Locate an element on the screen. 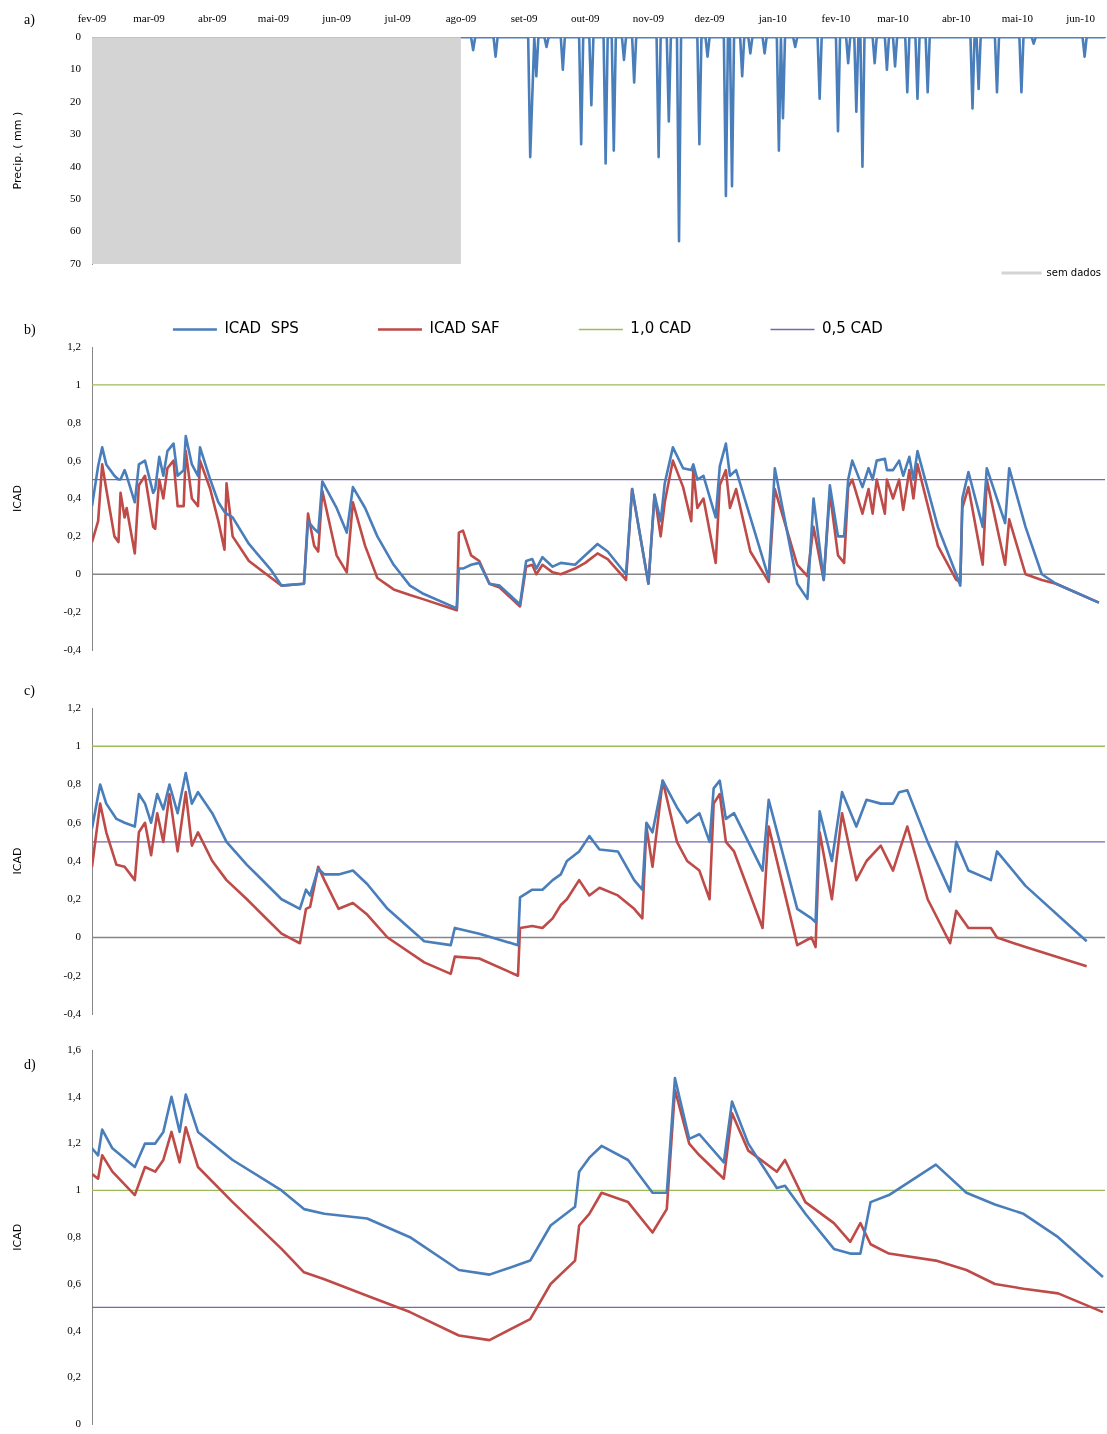  chart-title: b) is located at coordinates (30, 329).